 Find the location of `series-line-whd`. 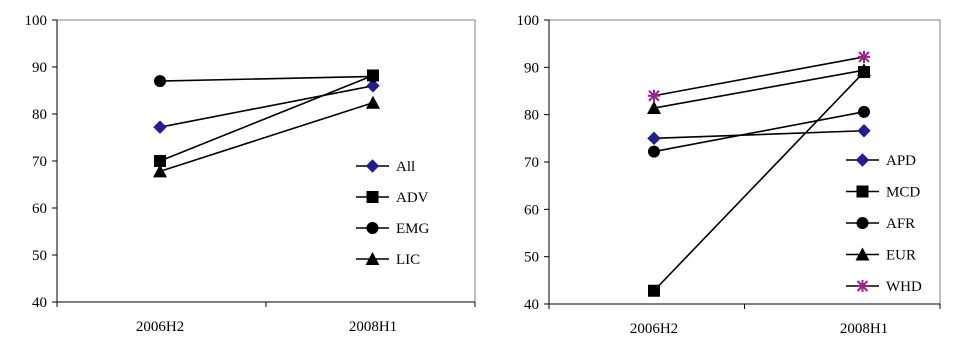

series-line-whd is located at coordinates (759, 76).